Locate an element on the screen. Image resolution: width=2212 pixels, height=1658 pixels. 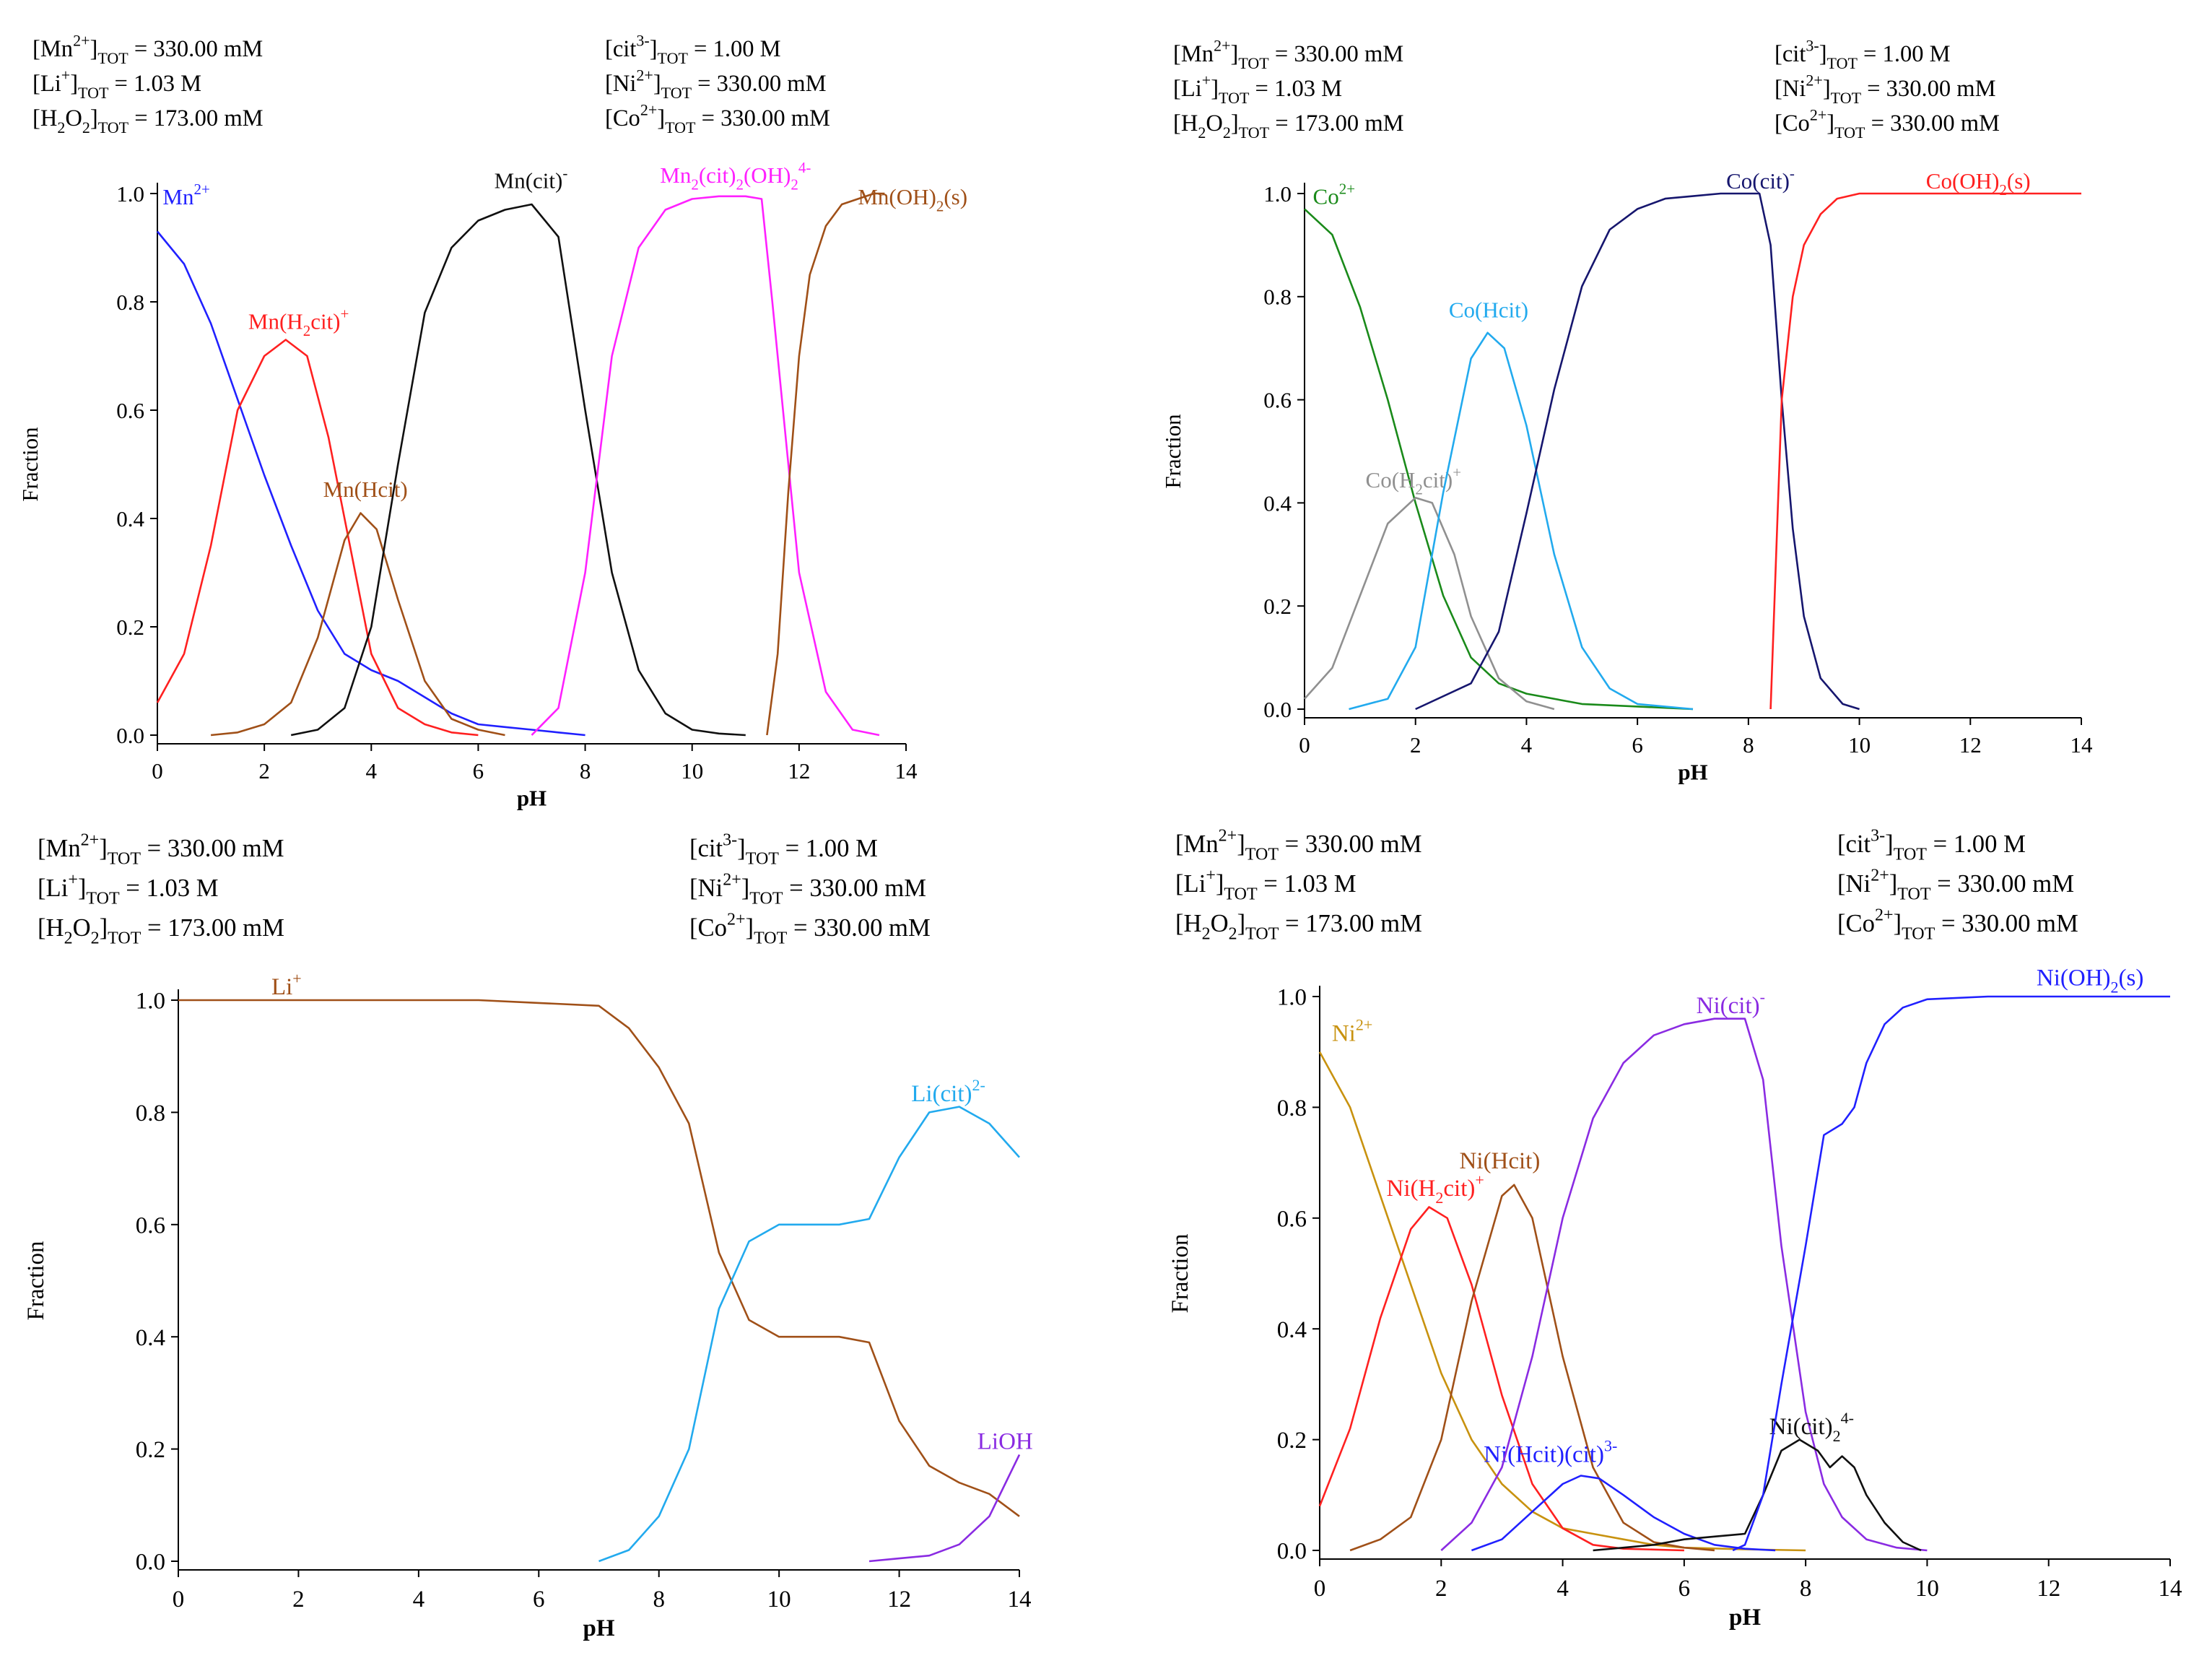
series-label-1: Mn(H2cit)+ is located at coordinates (298, 322).